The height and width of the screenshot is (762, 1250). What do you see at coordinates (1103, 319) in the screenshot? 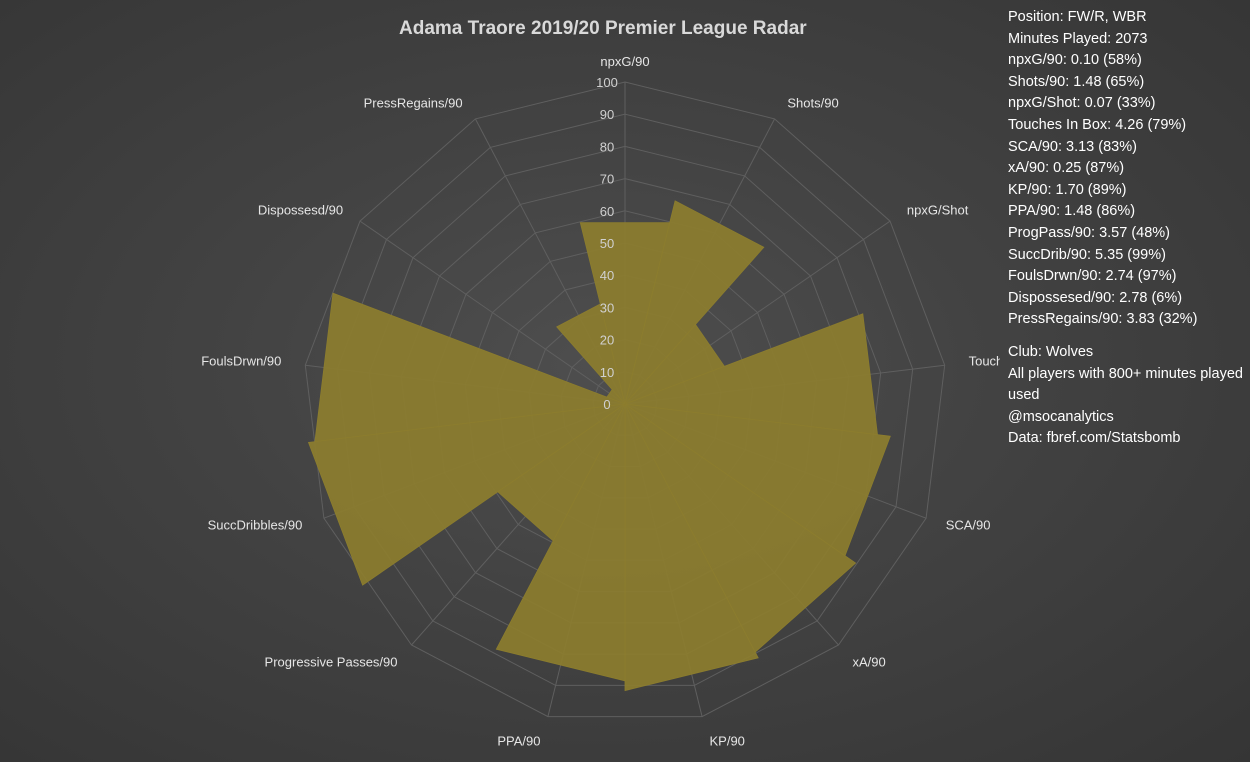
I see `info-line: PressRegains/90: 3.83 (32%)` at bounding box center [1103, 319].